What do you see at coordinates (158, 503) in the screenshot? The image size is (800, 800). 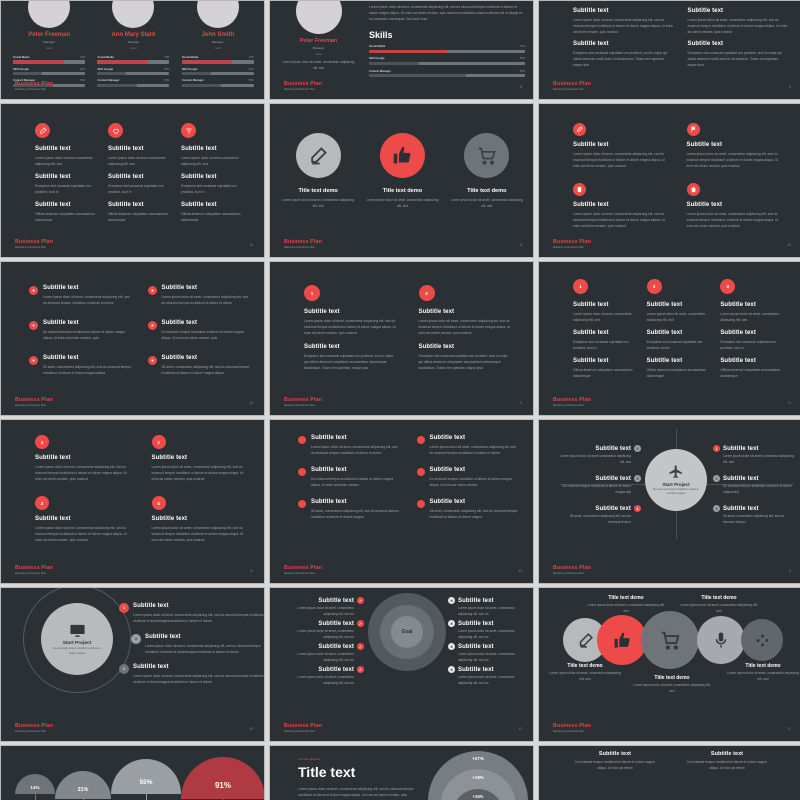 I see `number-badge: 4` at bounding box center [158, 503].